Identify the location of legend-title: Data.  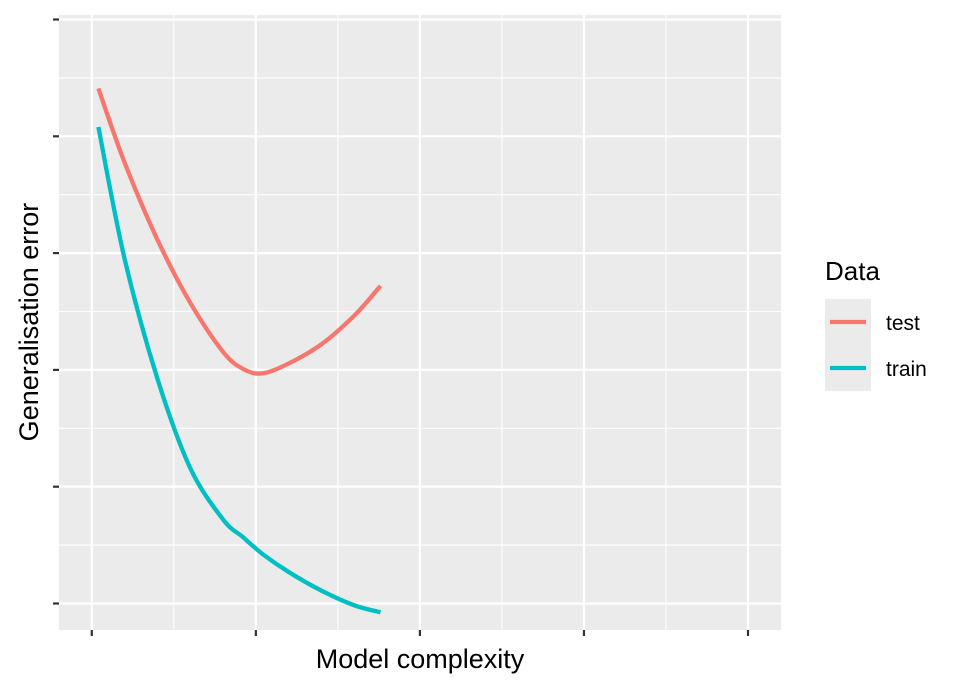
(852, 271).